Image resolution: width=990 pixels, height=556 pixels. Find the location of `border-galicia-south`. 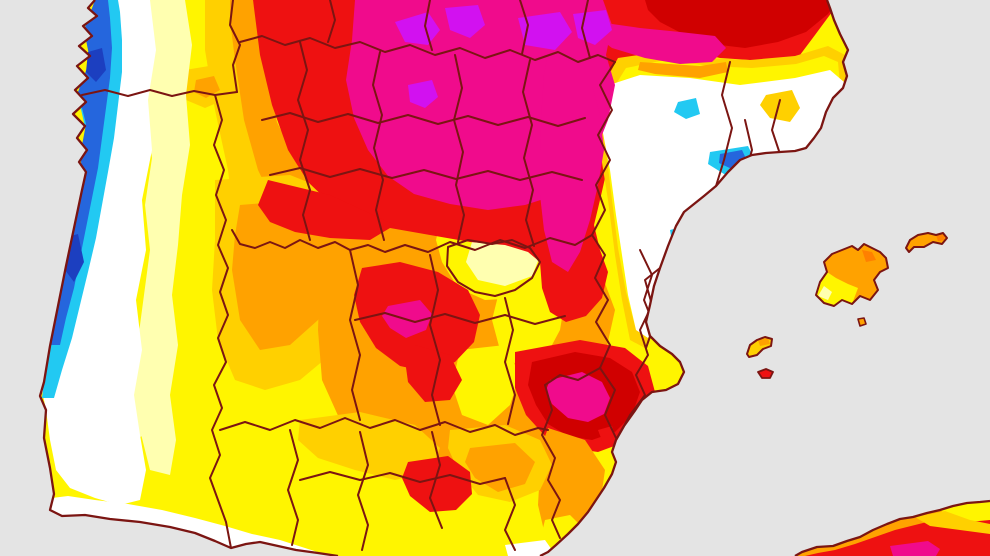

border-galicia-south is located at coordinates (159, 93).